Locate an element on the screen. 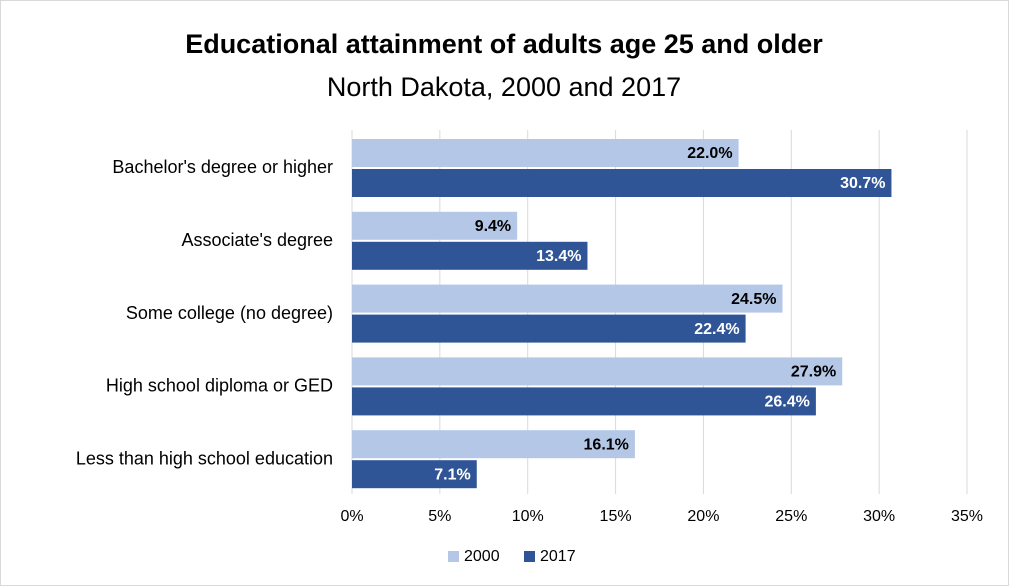  data-label: 22.0% is located at coordinates (709, 153).